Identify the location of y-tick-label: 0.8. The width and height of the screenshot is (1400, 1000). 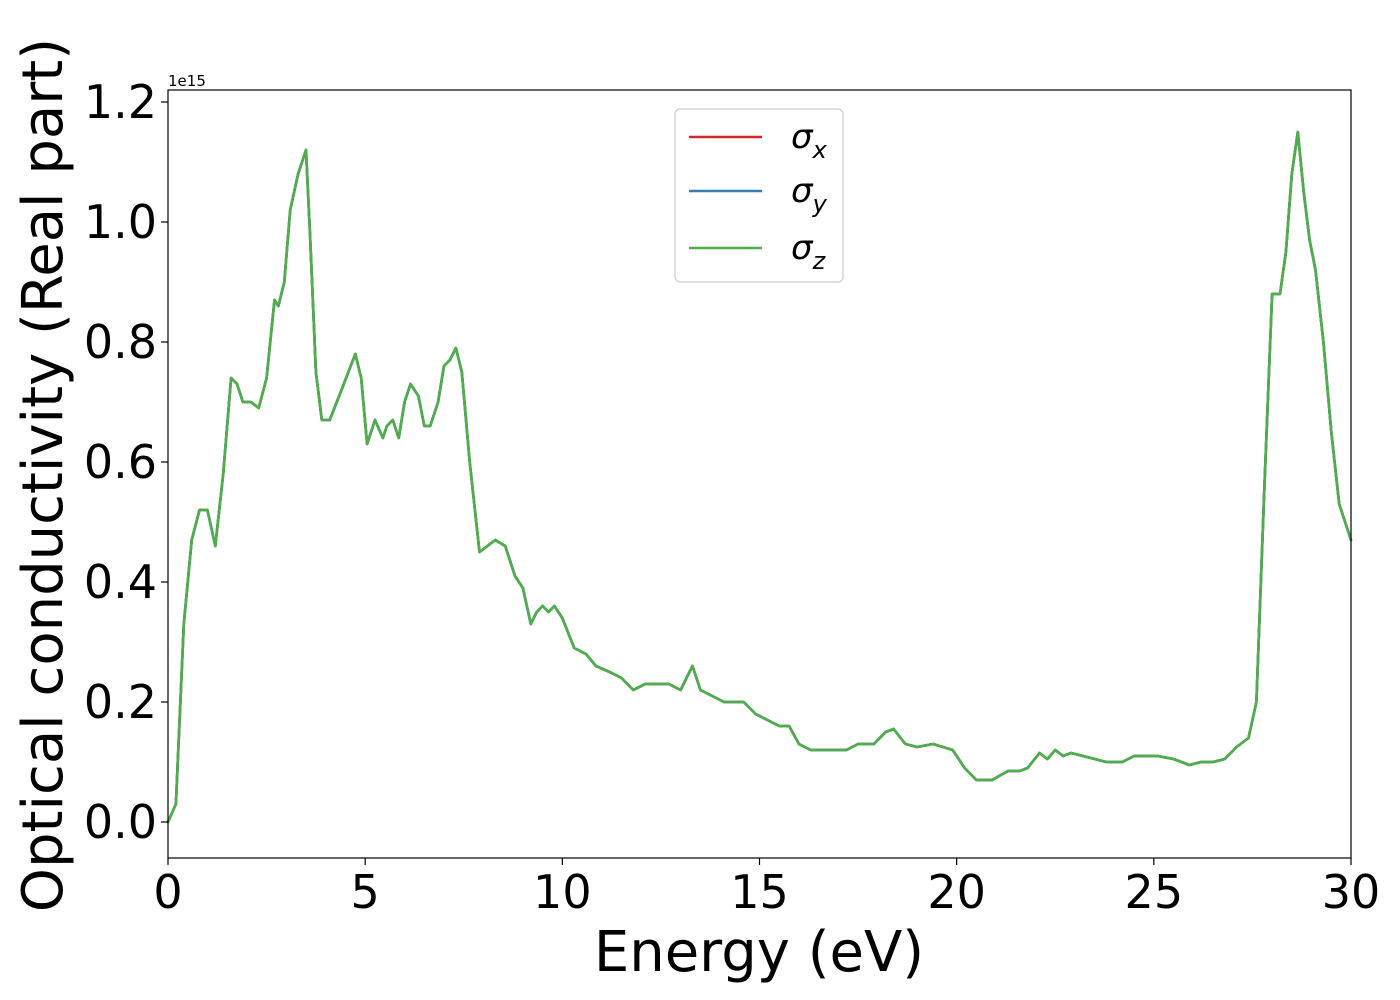
(120, 342).